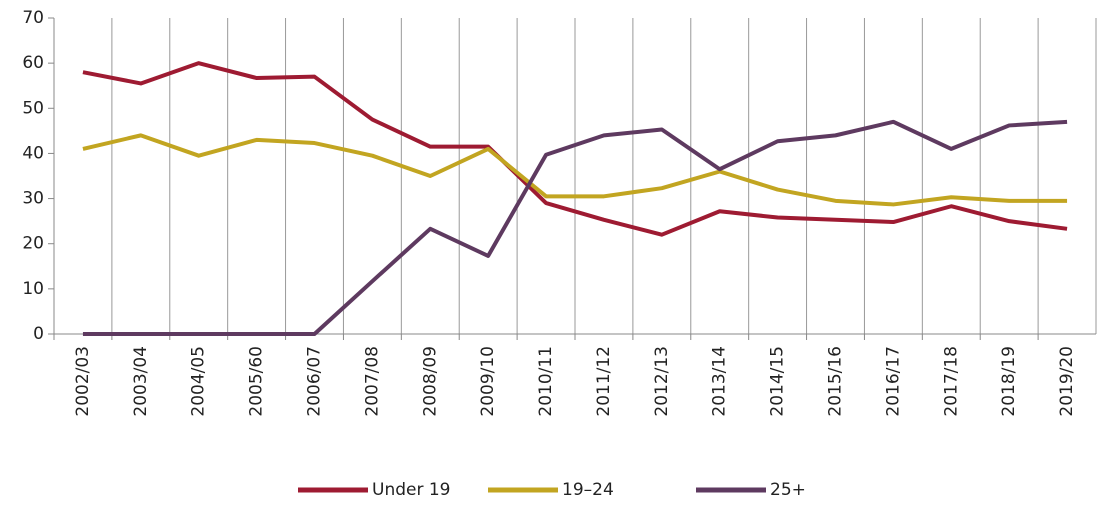  What do you see at coordinates (604, 381) in the screenshot?
I see `x-tick-label: 2011/12` at bounding box center [604, 381].